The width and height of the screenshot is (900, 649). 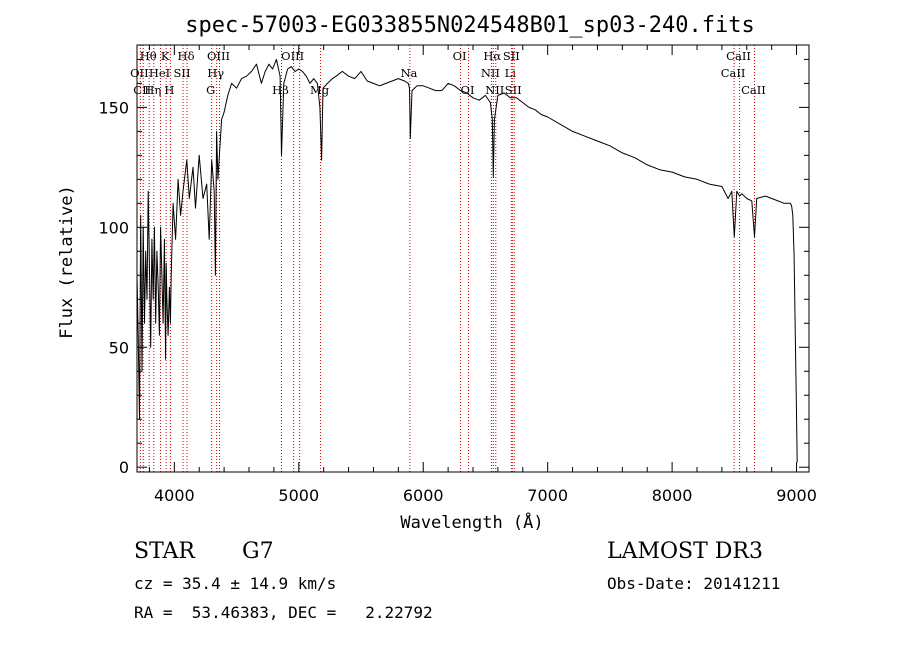 What do you see at coordinates (164, 551) in the screenshot?
I see `object-class: STAR` at bounding box center [164, 551].